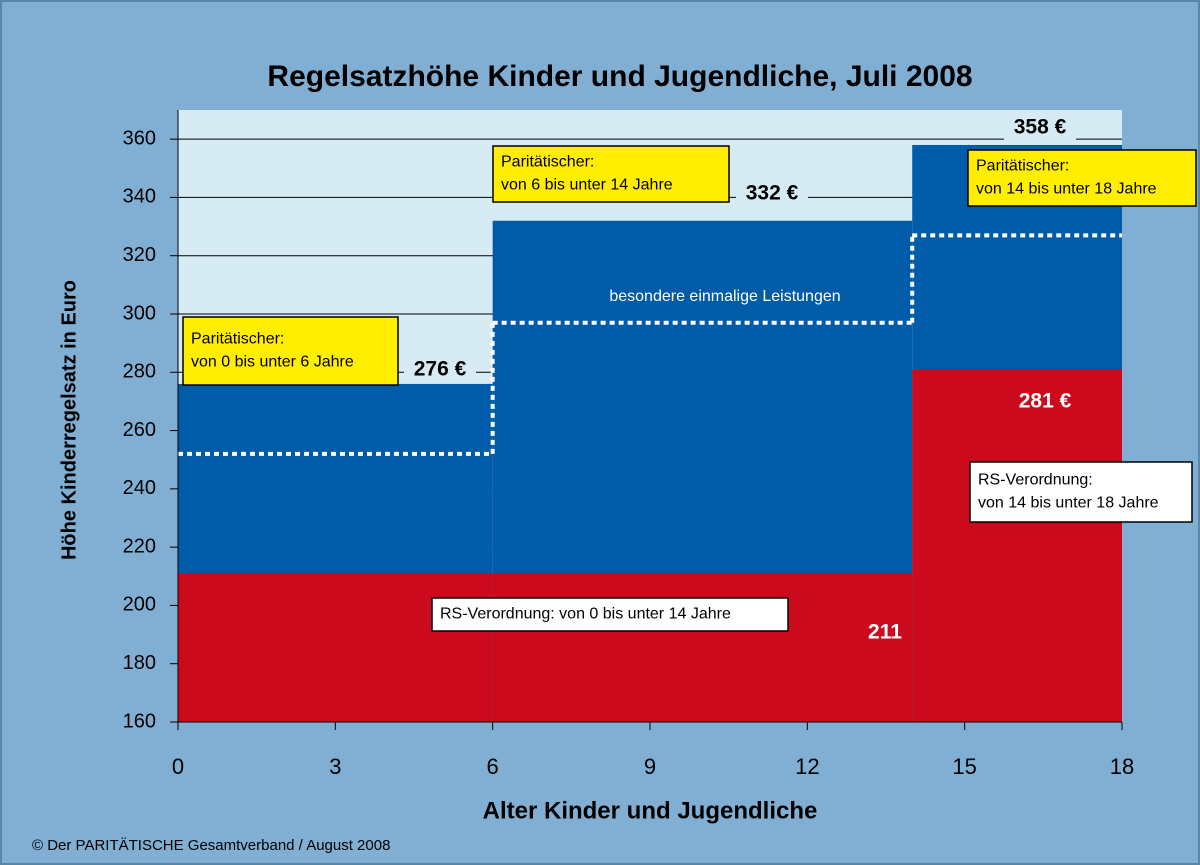 The height and width of the screenshot is (865, 1200). I want to click on y-tick-label: 160, so click(139, 721).